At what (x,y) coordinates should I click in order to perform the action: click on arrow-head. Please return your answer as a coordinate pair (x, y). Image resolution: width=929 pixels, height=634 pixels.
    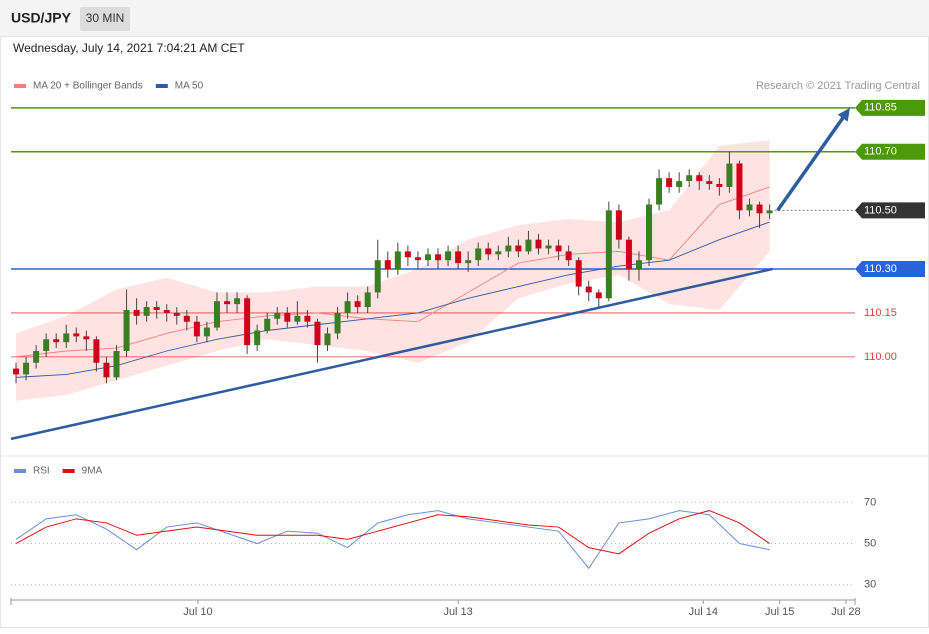
    Looking at the image, I should click on (843, 114).